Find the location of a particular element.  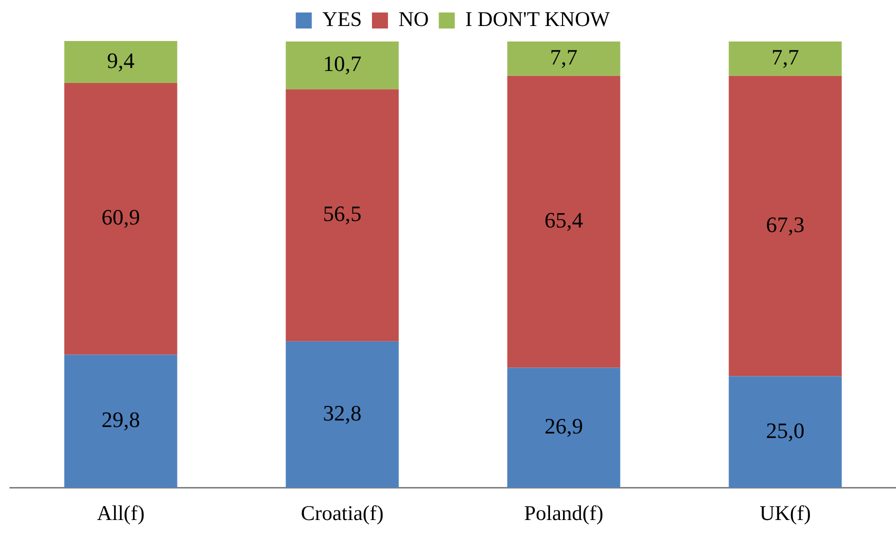

data-label: 26,9 is located at coordinates (563, 426).